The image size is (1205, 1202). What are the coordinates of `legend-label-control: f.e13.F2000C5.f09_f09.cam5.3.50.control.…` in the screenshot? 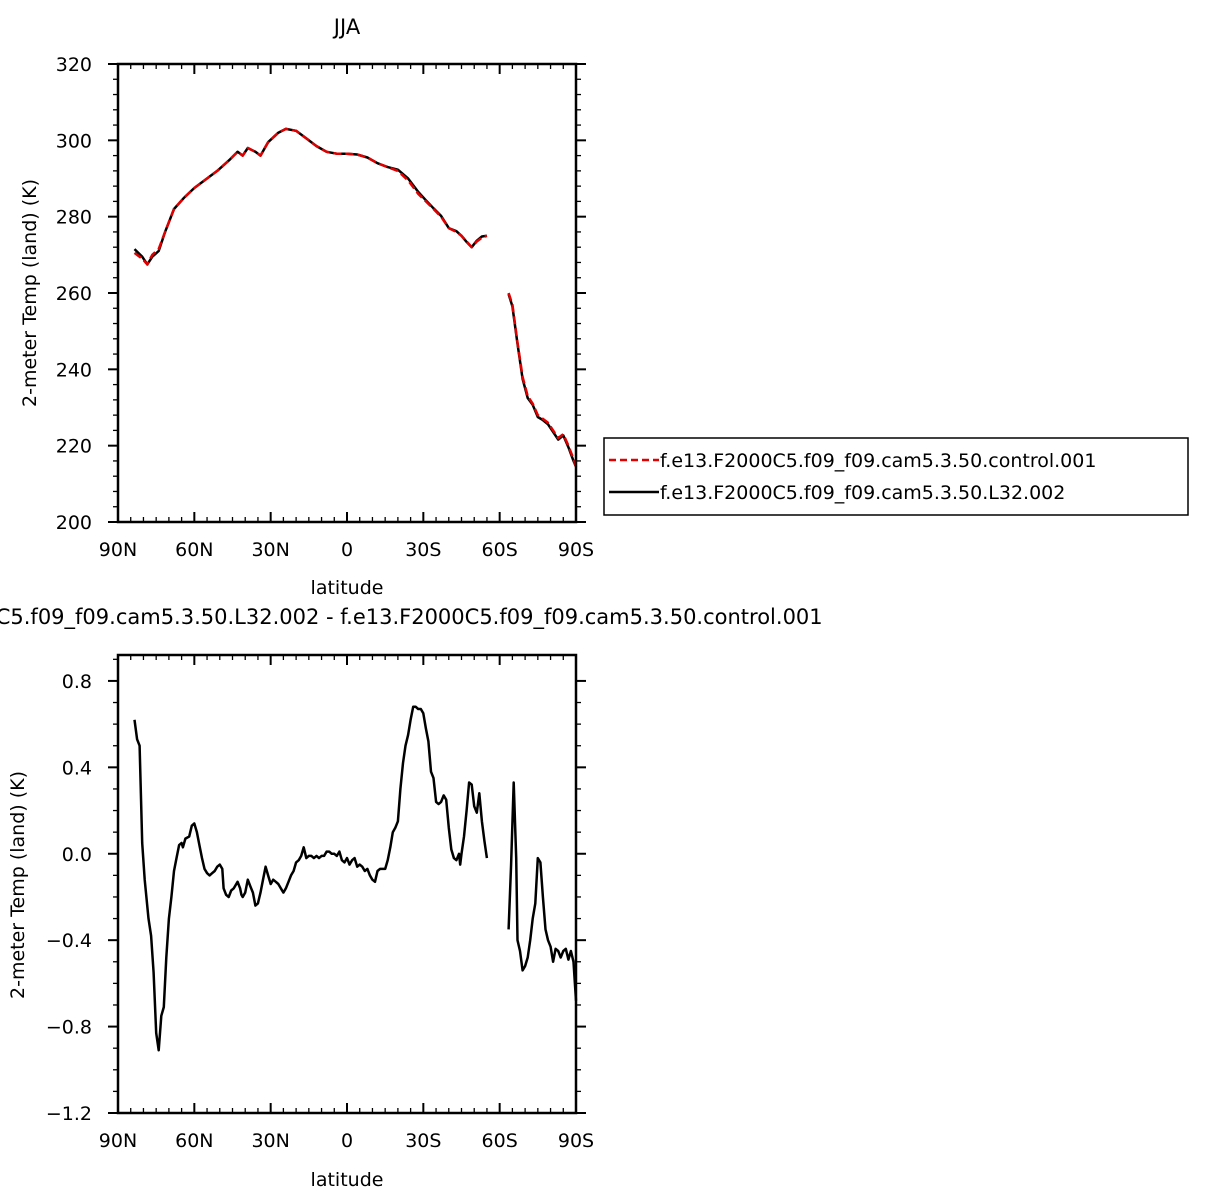 It's located at (878, 461).